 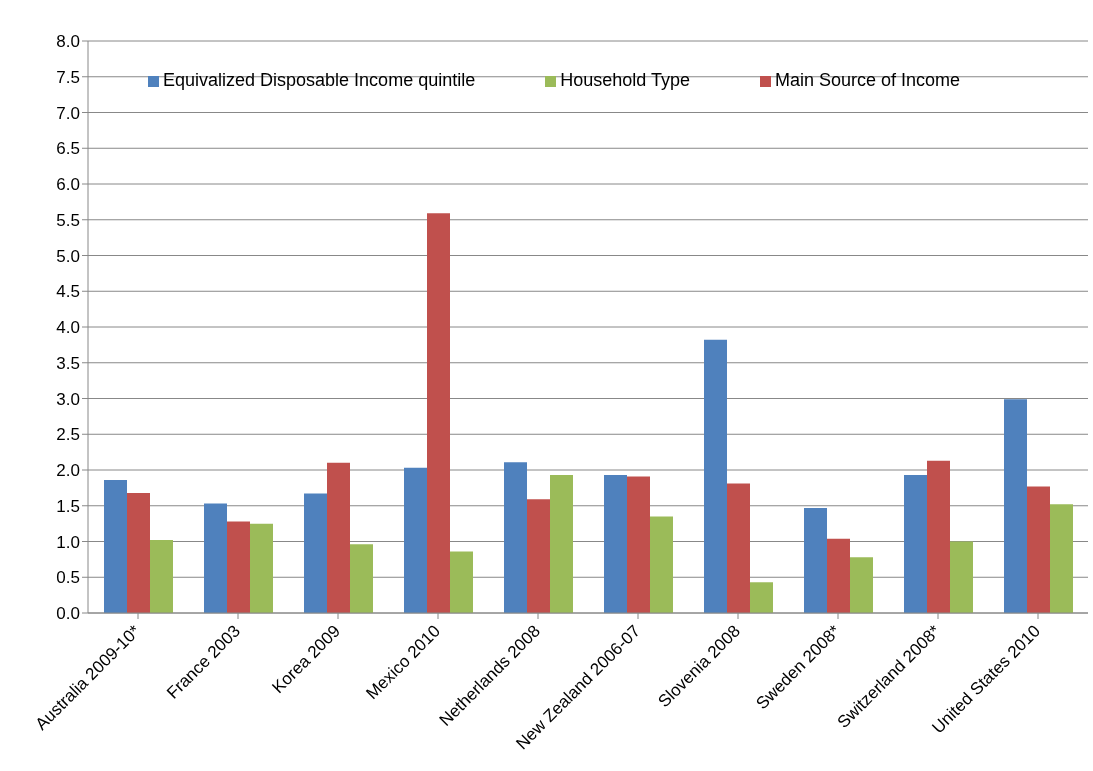 What do you see at coordinates (68, 185) in the screenshot?
I see `y-tick-label: 6.0` at bounding box center [68, 185].